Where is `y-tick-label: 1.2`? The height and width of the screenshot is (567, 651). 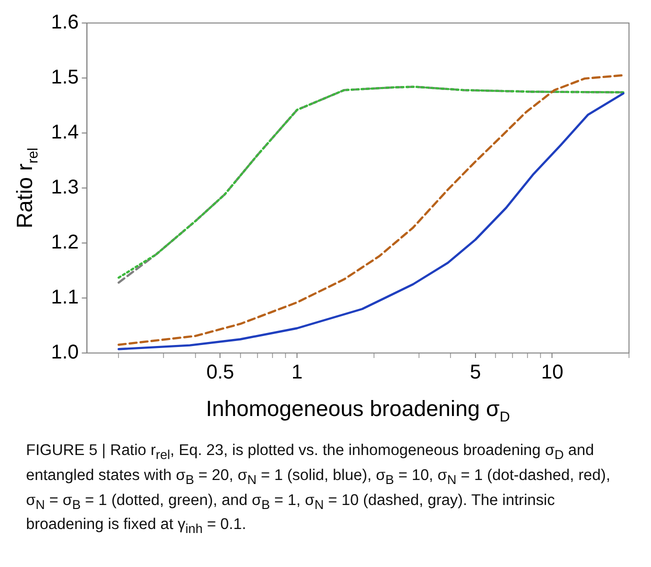
y-tick-label: 1.2 is located at coordinates (64, 243).